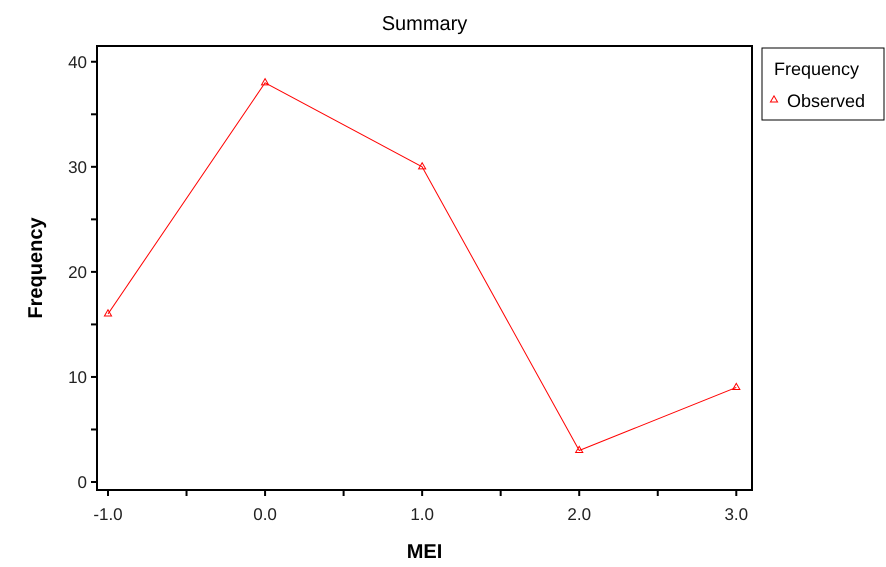 Image resolution: width=886 pixels, height=567 pixels. Describe the element at coordinates (736, 514) in the screenshot. I see `x-tick-label: 3.0` at that location.